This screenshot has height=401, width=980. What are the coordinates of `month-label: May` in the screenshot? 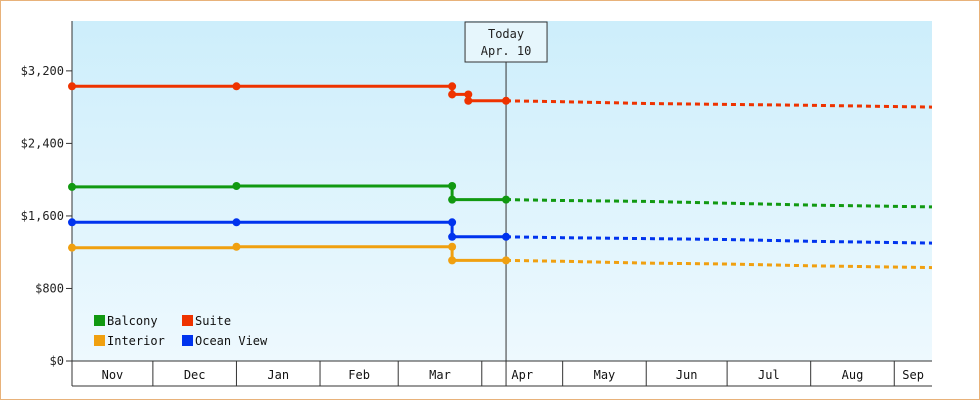 It's located at (605, 375).